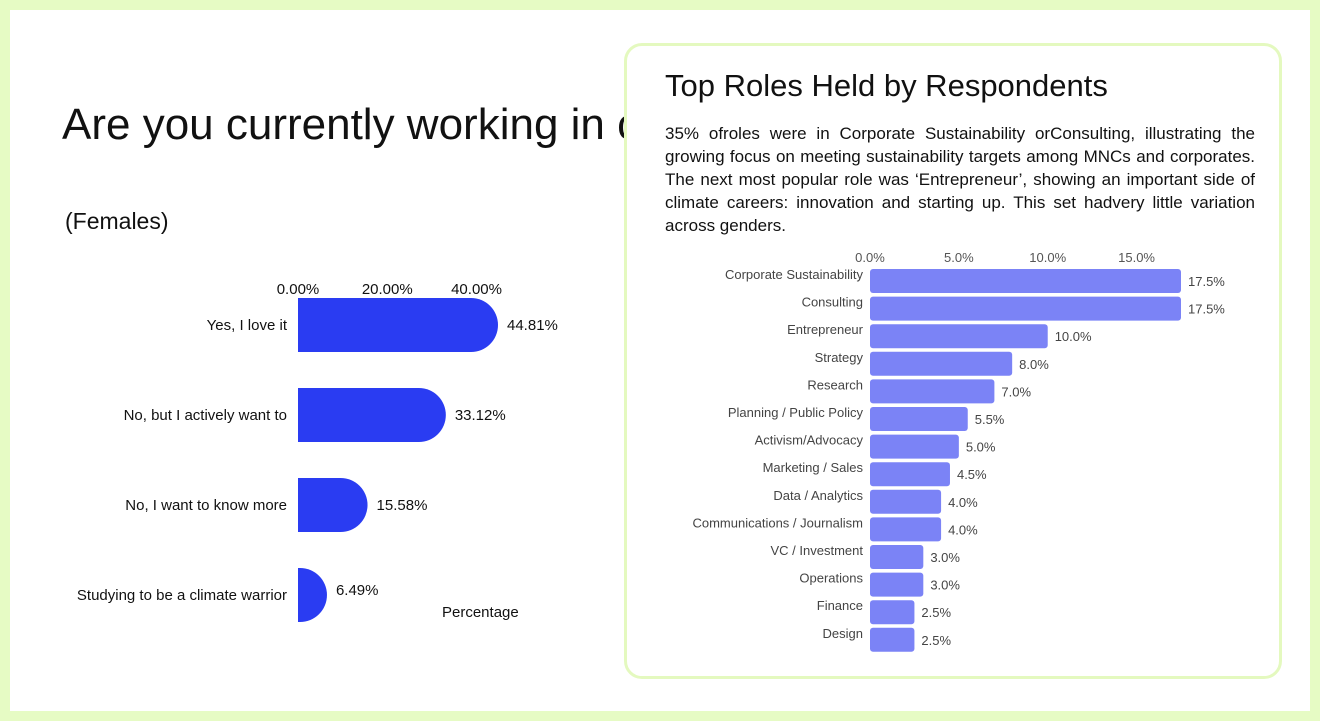 This screenshot has width=1320, height=721. Describe the element at coordinates (832, 302) in the screenshot. I see `category-label: Consulting` at that location.